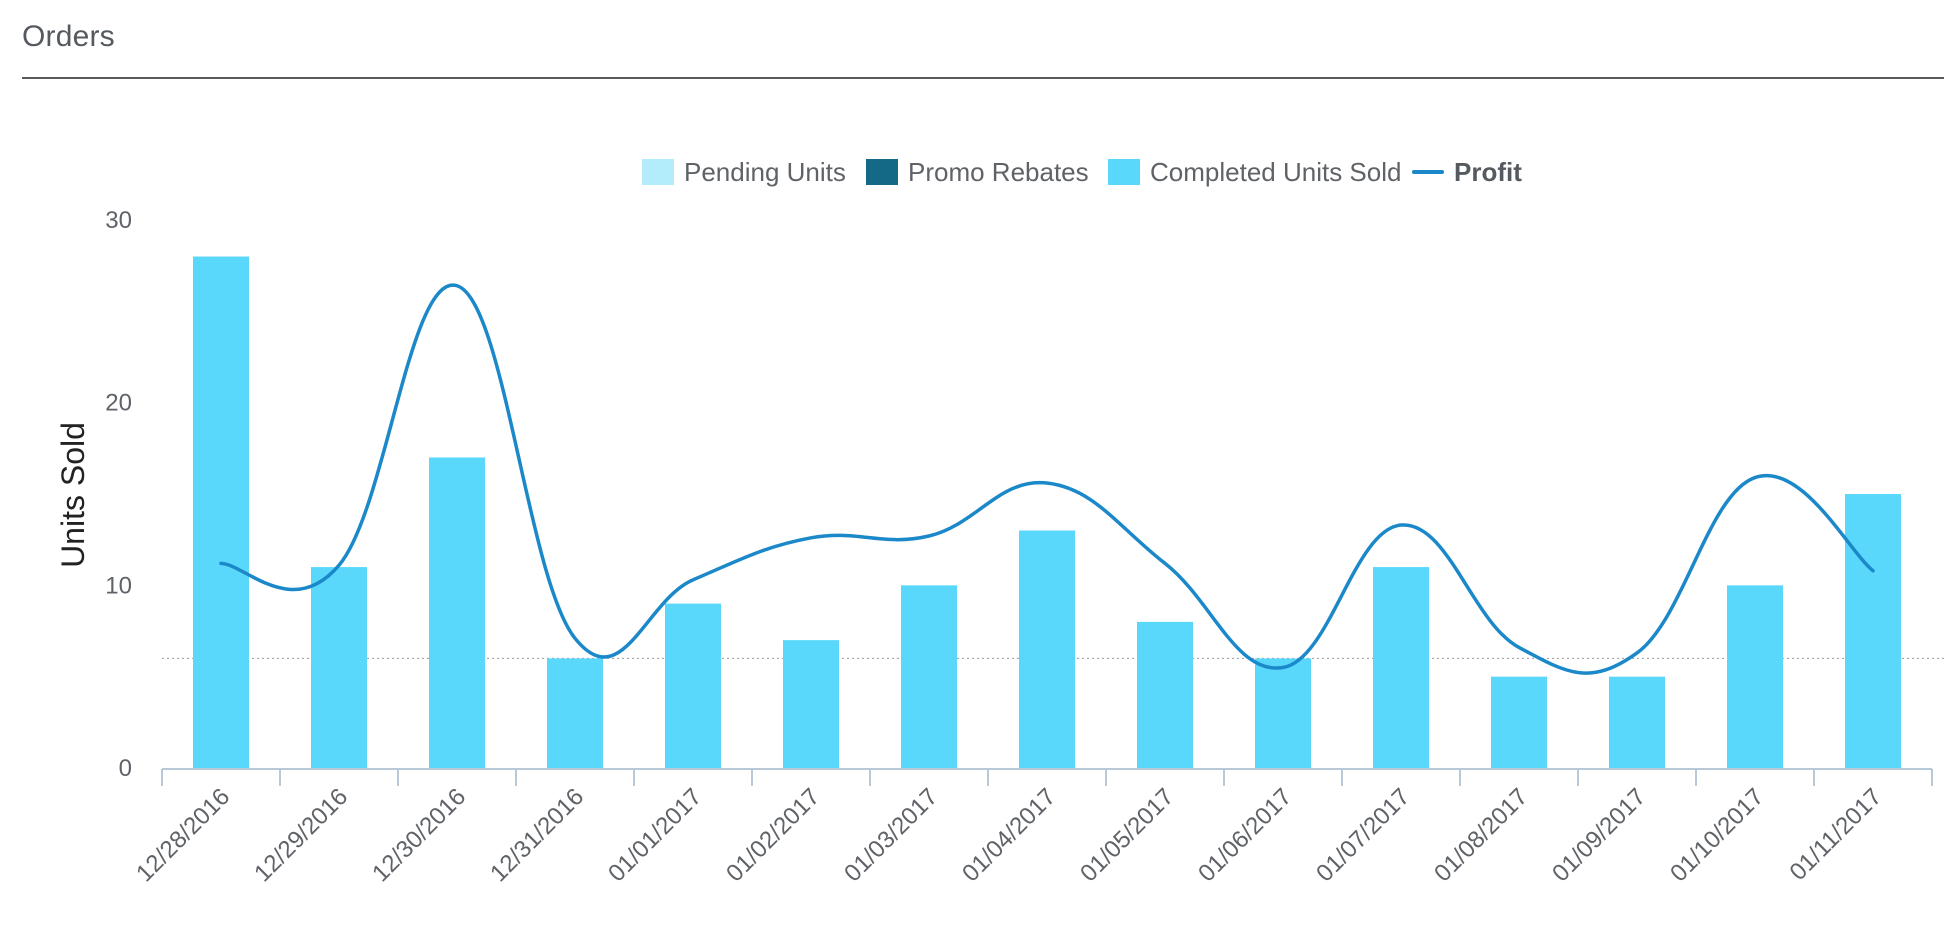 This screenshot has width=1944, height=934. What do you see at coordinates (1481, 835) in the screenshot?
I see `x-tick-label: 01/08/2017` at bounding box center [1481, 835].